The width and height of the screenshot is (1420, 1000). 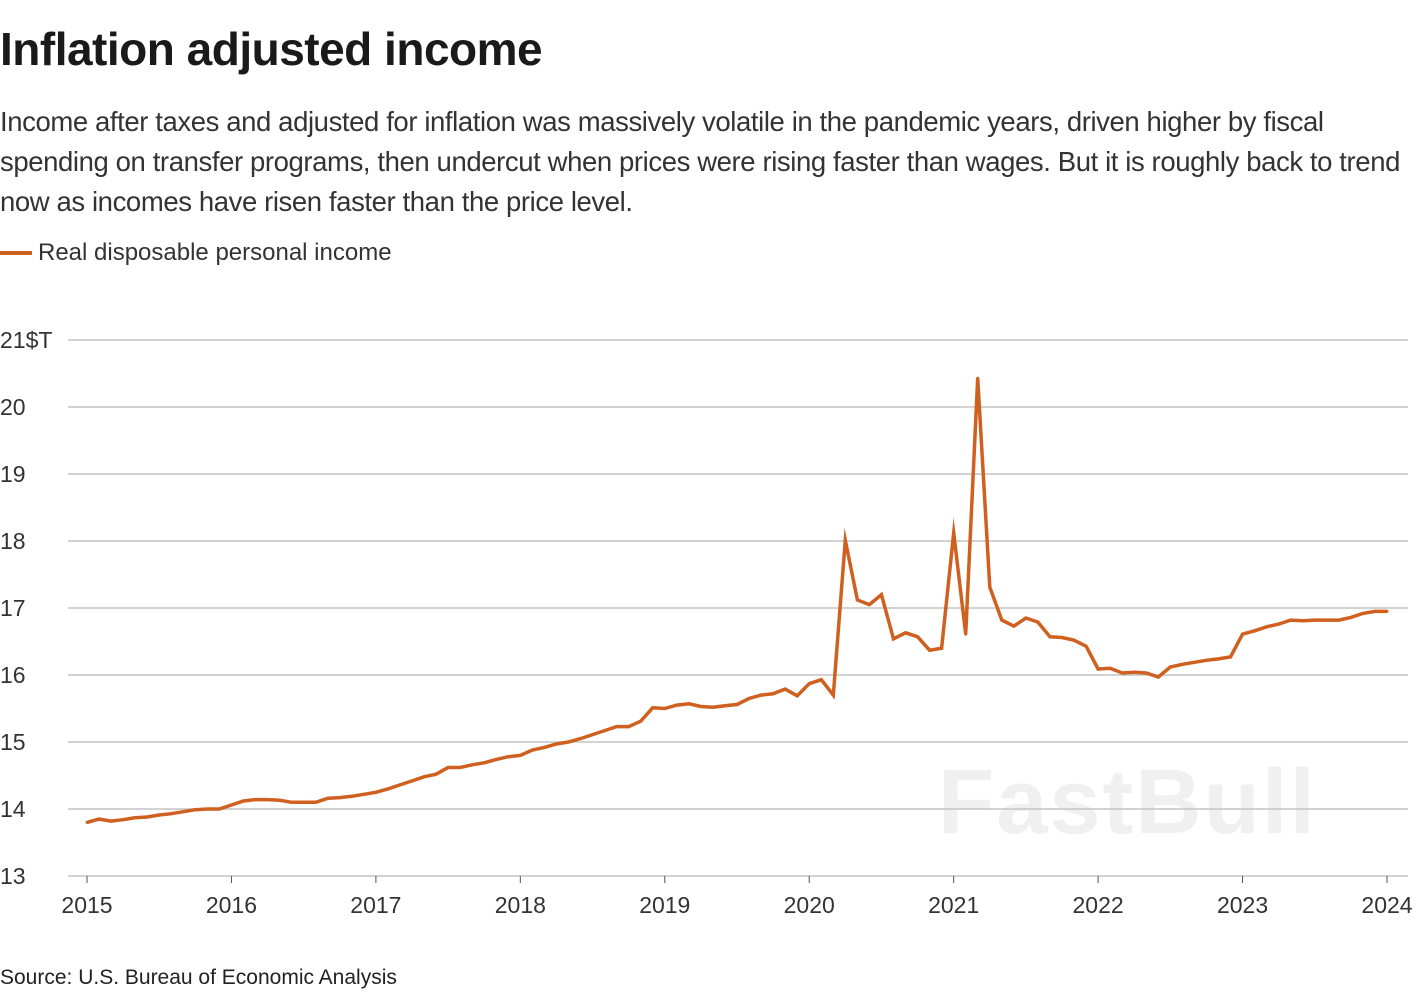 What do you see at coordinates (13, 608) in the screenshot?
I see `y-tick-label: 17` at bounding box center [13, 608].